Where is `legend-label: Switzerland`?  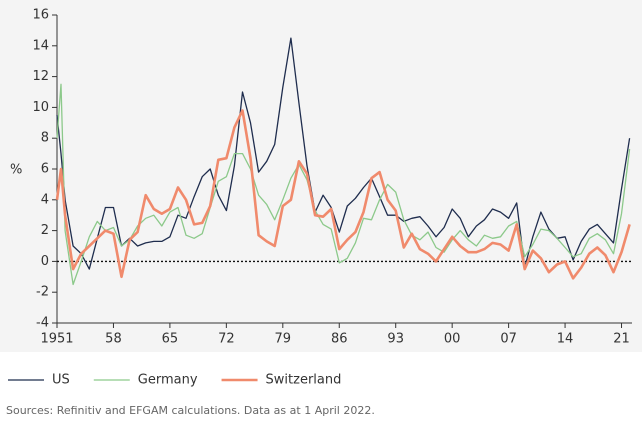
legend-label: Switzerland is located at coordinates (304, 380).